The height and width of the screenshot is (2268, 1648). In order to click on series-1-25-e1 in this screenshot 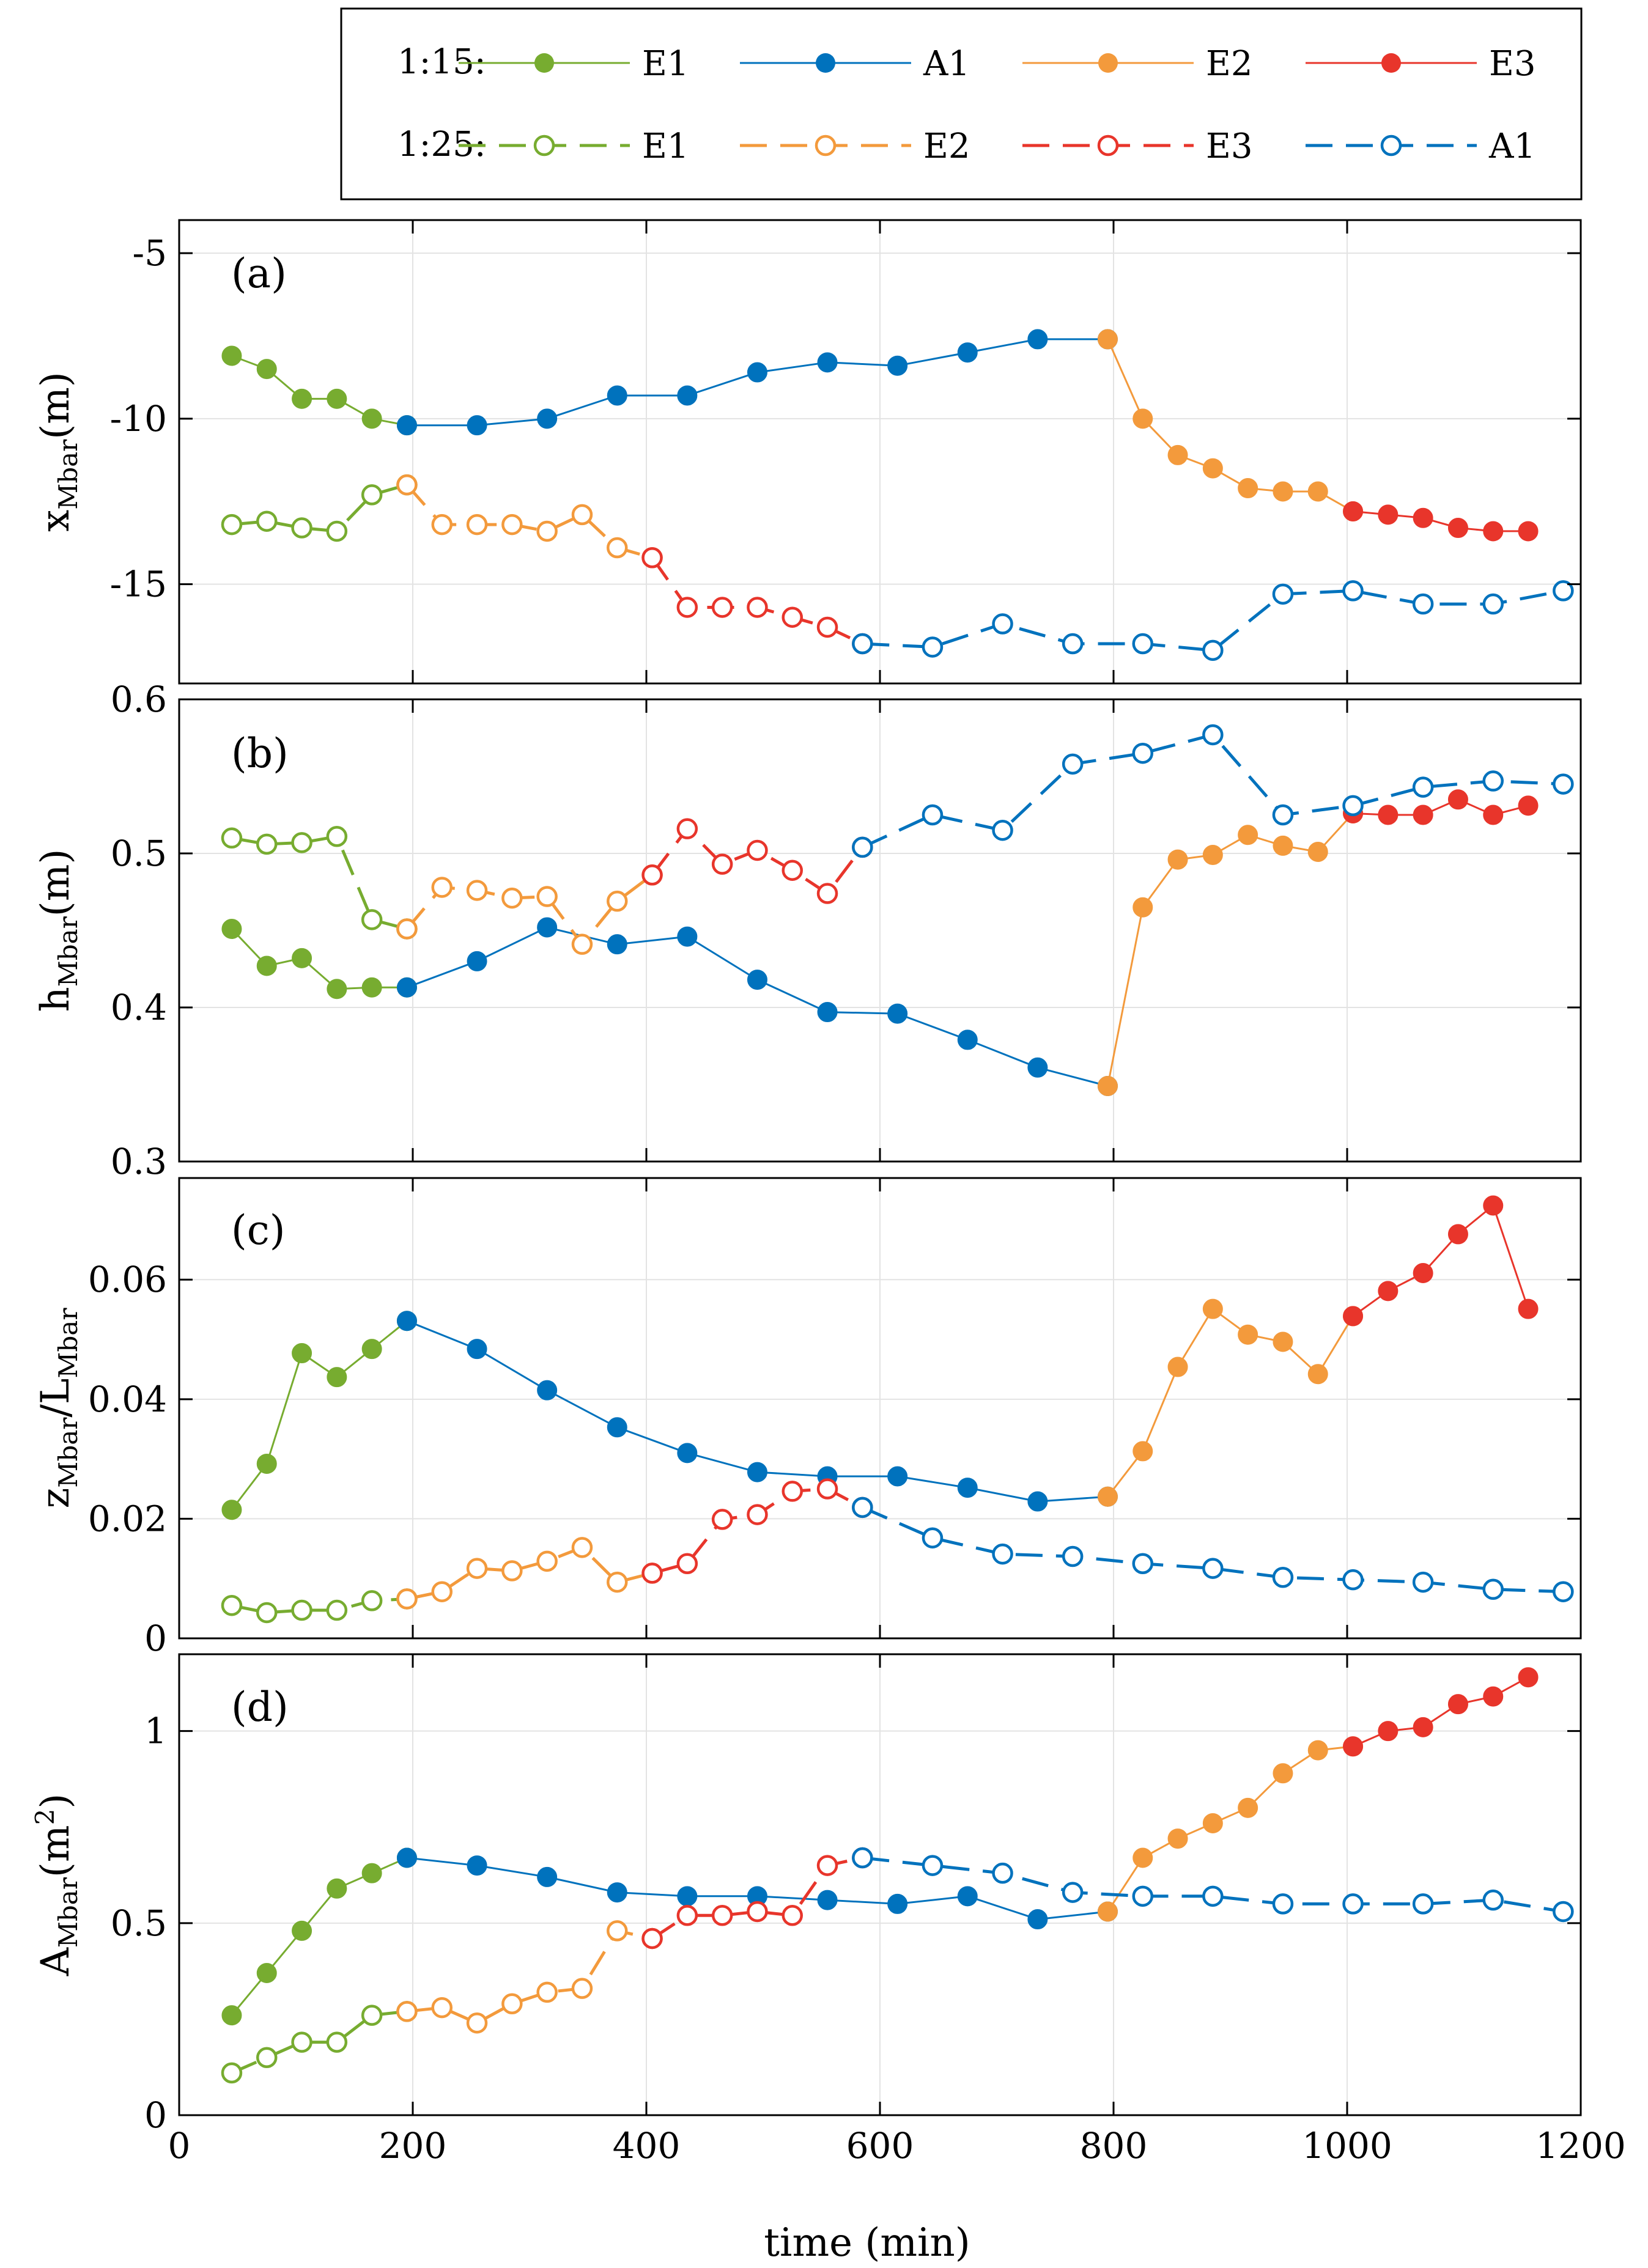, I will do `click(319, 883)`.